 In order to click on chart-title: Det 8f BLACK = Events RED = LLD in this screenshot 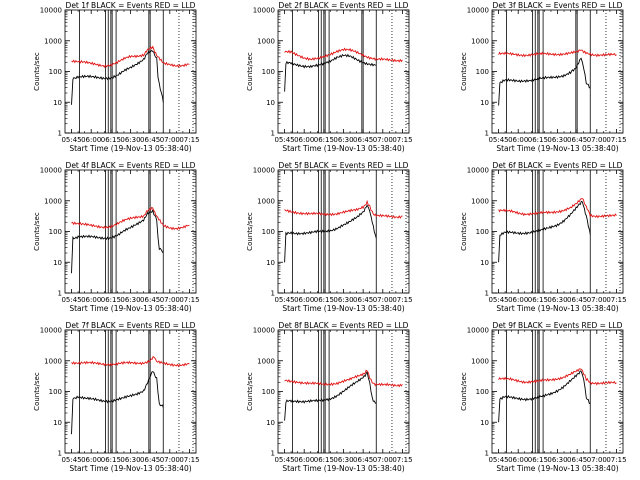, I will do `click(344, 325)`.